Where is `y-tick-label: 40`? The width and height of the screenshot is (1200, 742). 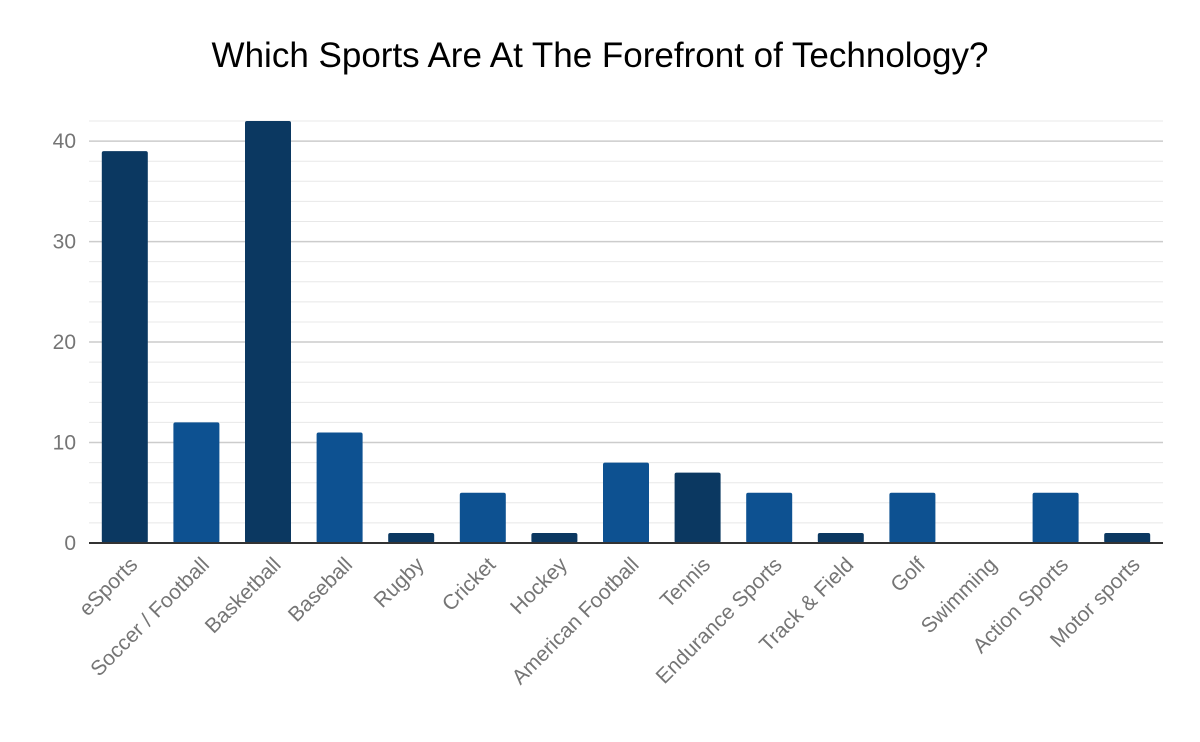 y-tick-label: 40 is located at coordinates (64, 141).